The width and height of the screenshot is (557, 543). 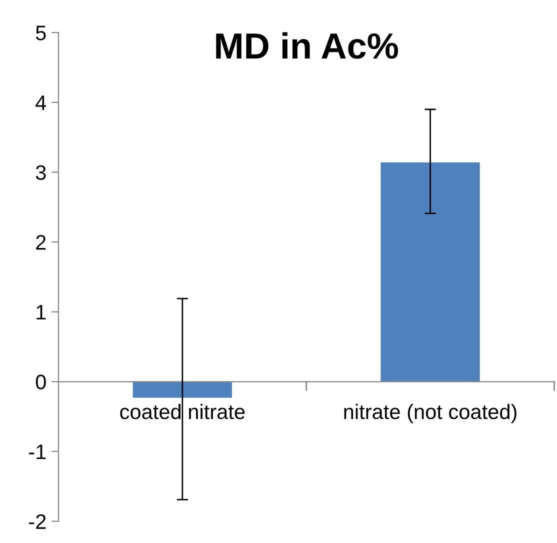 I want to click on y-tick-label: -2, so click(x=37, y=521).